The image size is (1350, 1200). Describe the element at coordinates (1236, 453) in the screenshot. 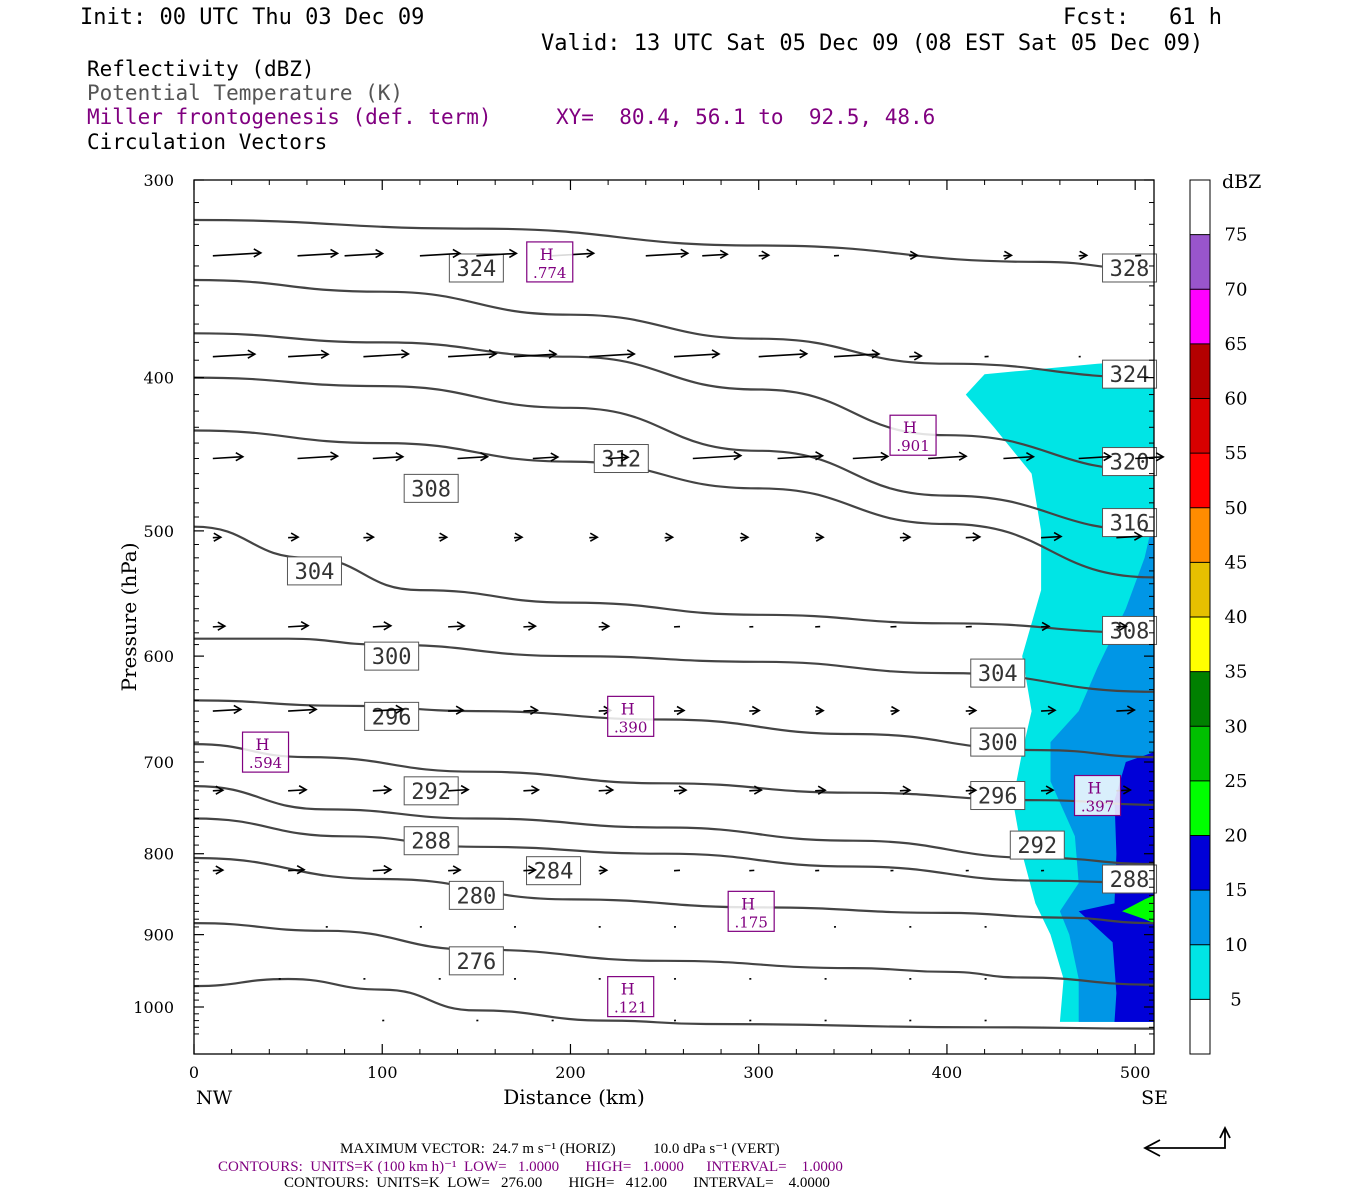

I see `colorbar-label-55: 55` at that location.